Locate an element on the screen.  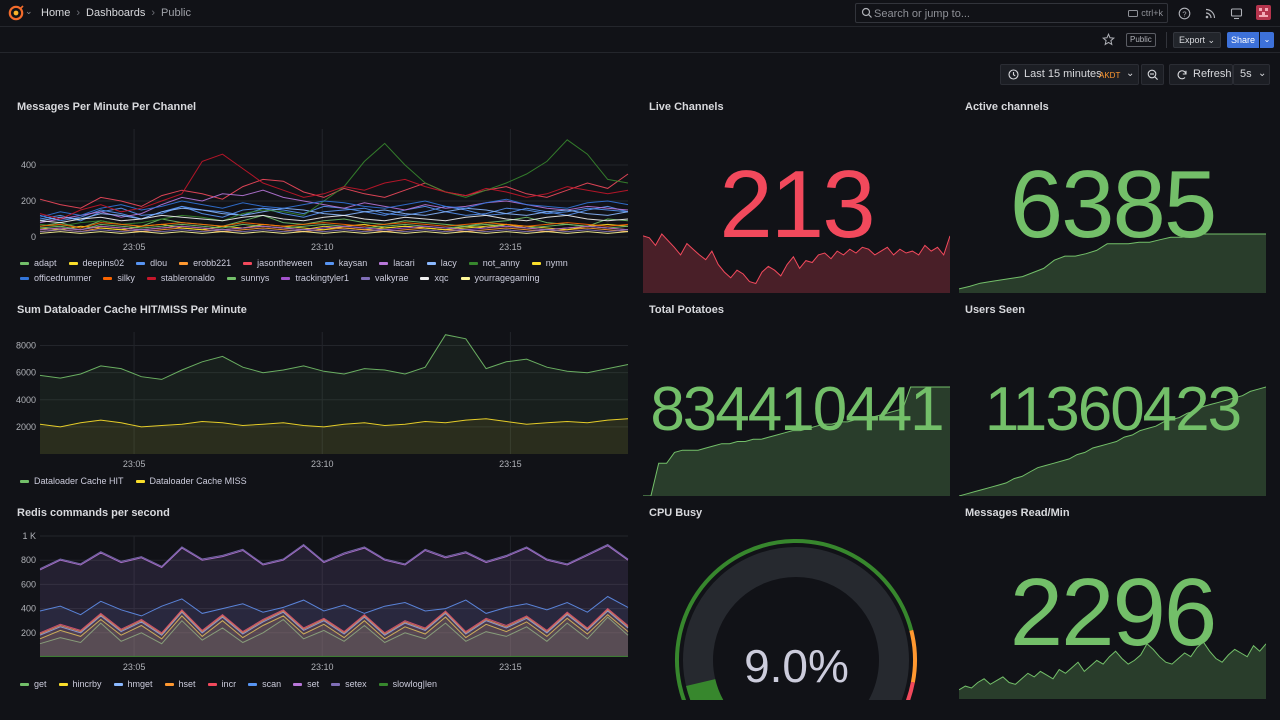
legend-item: yourragegaming is located at coordinates (500, 278).